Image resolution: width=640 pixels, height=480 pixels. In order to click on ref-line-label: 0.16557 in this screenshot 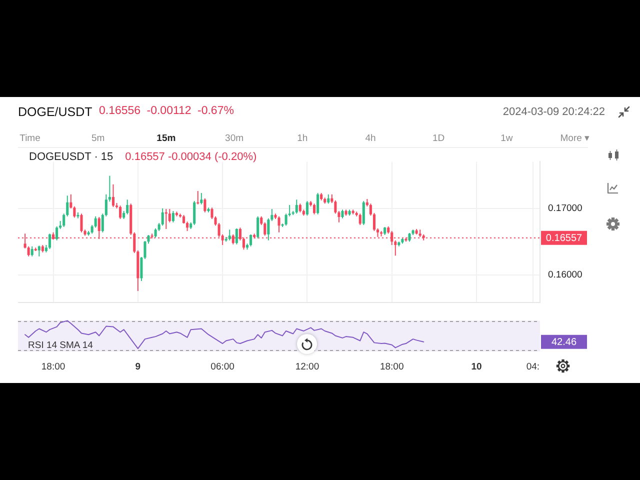, I will do `click(564, 238)`.